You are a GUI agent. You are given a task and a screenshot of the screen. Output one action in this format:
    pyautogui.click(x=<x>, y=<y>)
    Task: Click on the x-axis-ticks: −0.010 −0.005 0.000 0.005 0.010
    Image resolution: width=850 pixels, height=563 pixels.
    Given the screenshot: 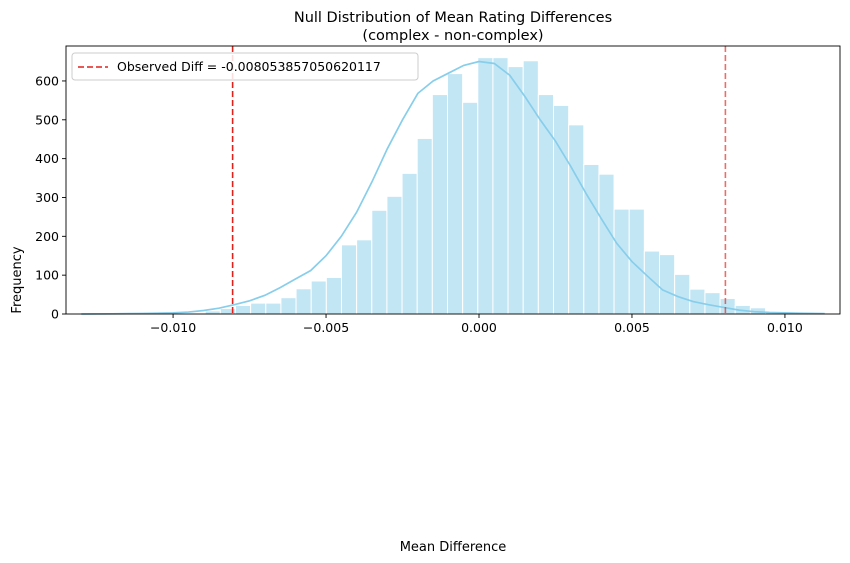 What is the action you would take?
    pyautogui.click(x=476, y=324)
    